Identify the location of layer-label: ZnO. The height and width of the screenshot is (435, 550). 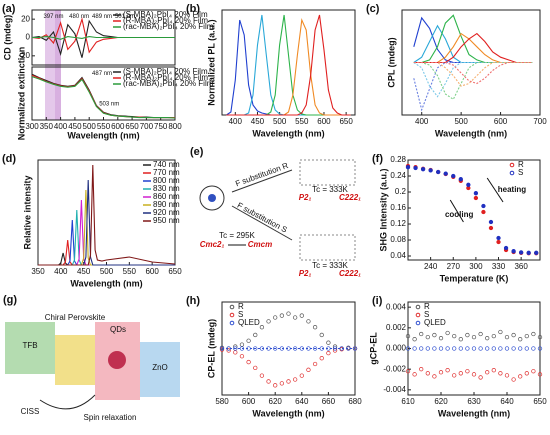
(160, 367).